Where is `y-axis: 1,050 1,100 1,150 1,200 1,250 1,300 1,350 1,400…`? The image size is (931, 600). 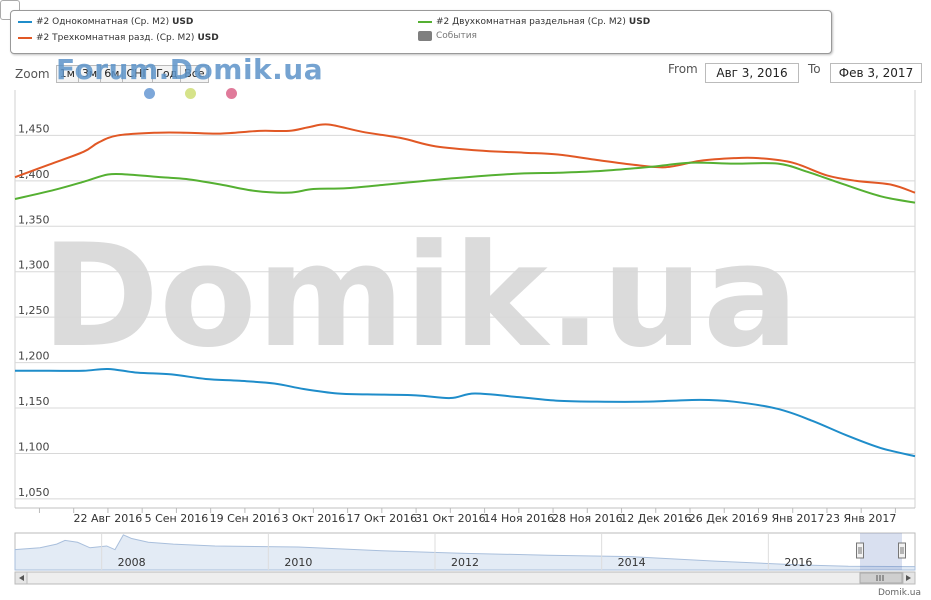 y-axis: 1,050 1,100 1,150 1,200 1,250 1,300 1,350 1,400… is located at coordinates (34, 310).